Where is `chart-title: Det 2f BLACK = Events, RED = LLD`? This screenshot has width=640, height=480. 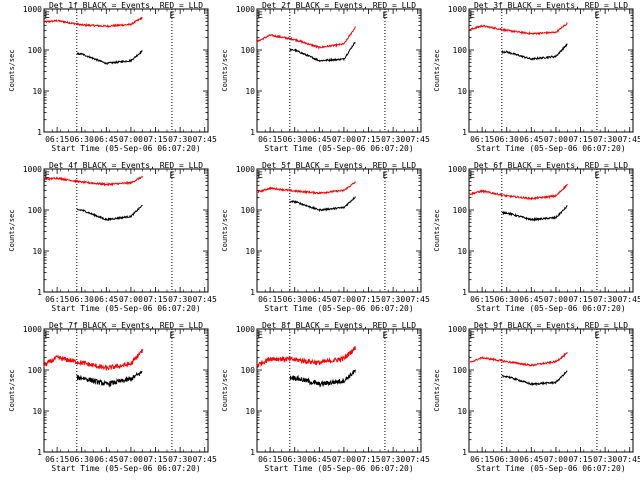 chart-title: Det 2f BLACK = Events, RED = LLD is located at coordinates (339, 5).